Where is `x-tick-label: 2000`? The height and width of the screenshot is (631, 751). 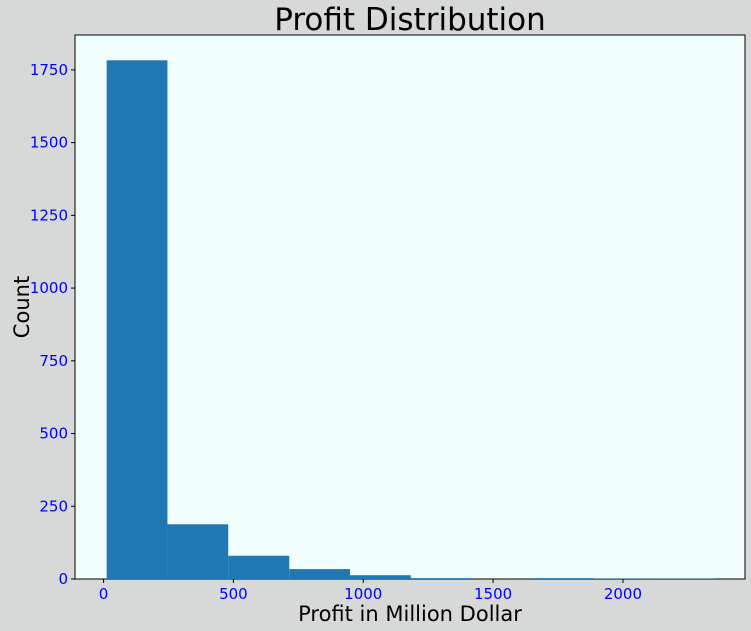
x-tick-label: 2000 is located at coordinates (623, 594).